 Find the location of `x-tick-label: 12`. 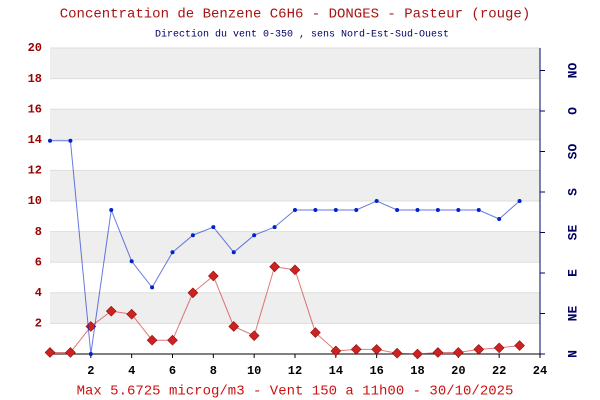

x-tick-label: 12 is located at coordinates (295, 371).